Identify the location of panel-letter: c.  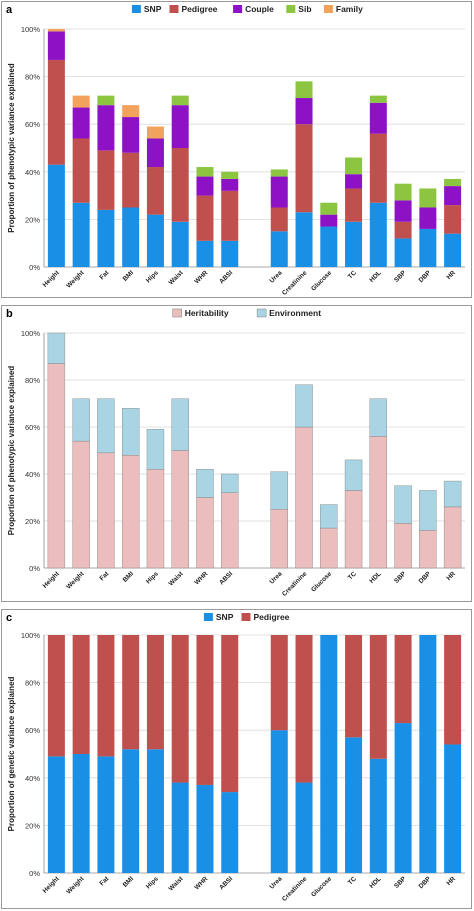
(9, 618).